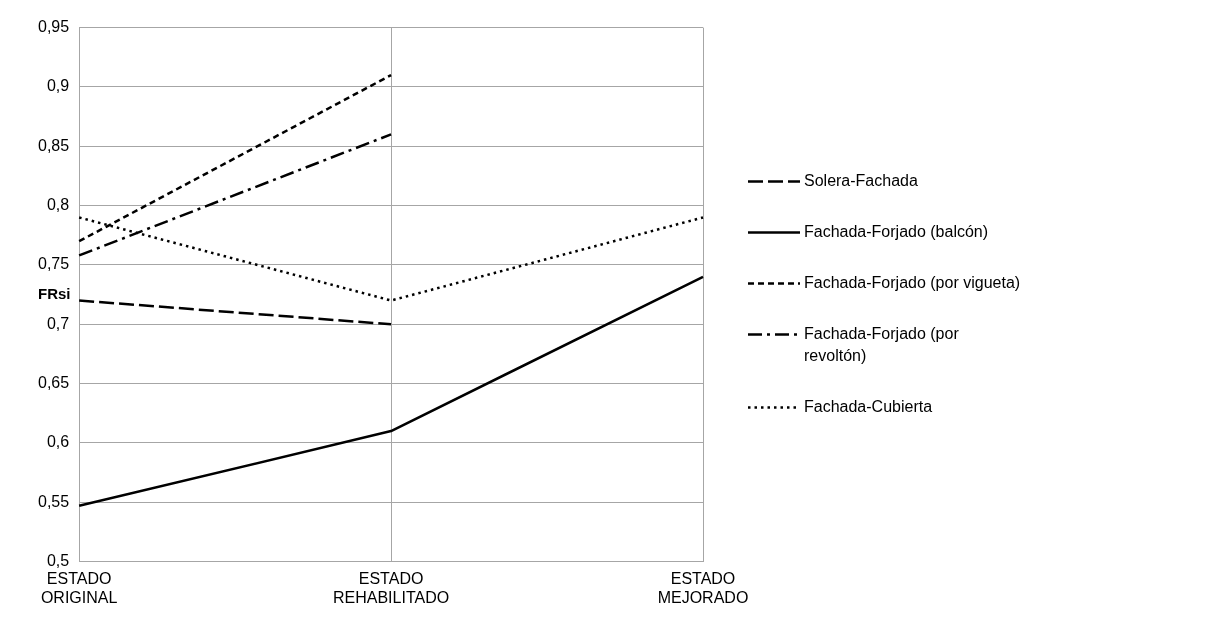 Image resolution: width=1217 pixels, height=626 pixels. Describe the element at coordinates (391, 587) in the screenshot. I see `x-tick-label: ESTADO REHABILITADO` at that location.